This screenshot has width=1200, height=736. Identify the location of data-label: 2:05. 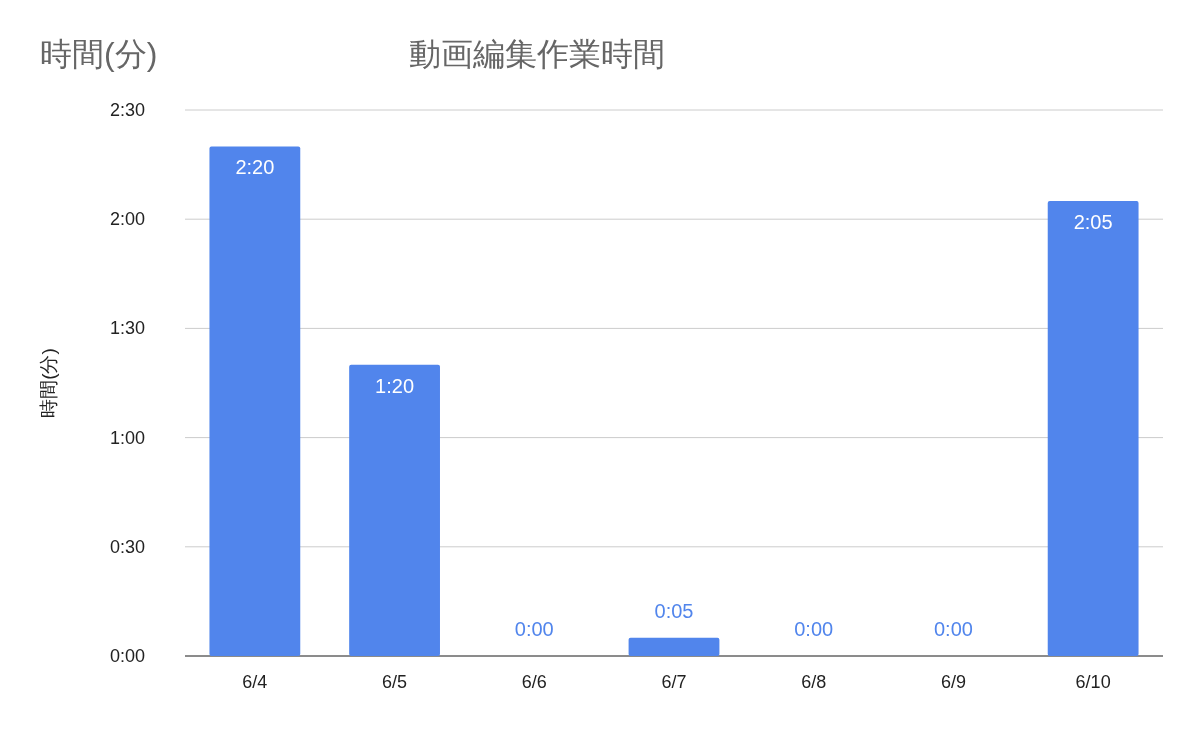
(1093, 222).